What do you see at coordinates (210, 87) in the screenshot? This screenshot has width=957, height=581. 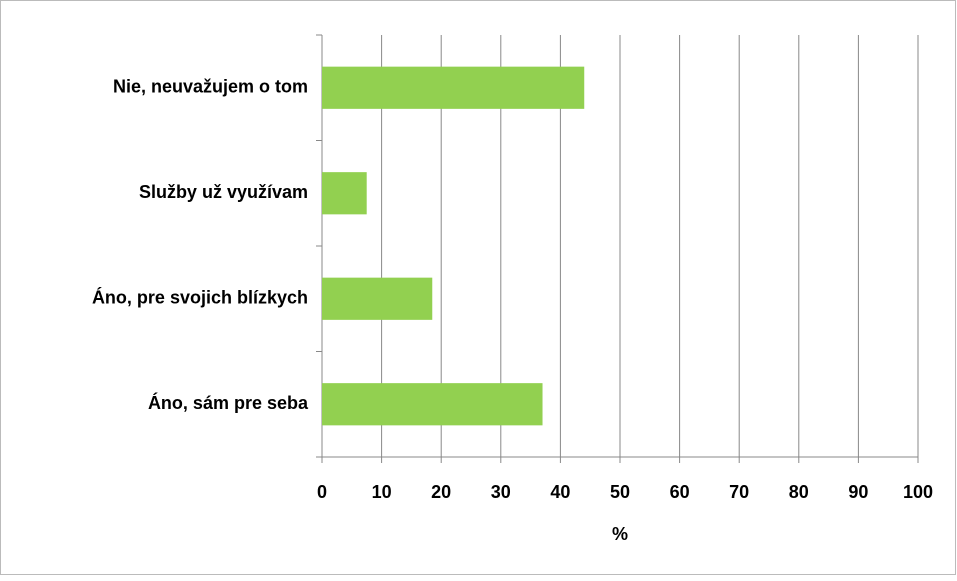 I see `y-tick-label: Nie, neuvažujem o tom` at bounding box center [210, 87].